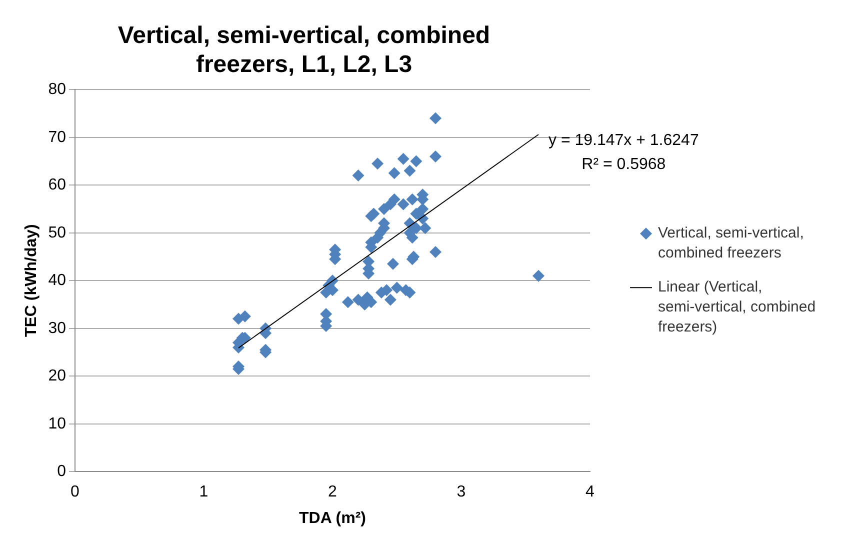 The width and height of the screenshot is (858, 540). What do you see at coordinates (31, 281) in the screenshot?
I see `y-axis-title: TEC (kWh/day)` at bounding box center [31, 281].